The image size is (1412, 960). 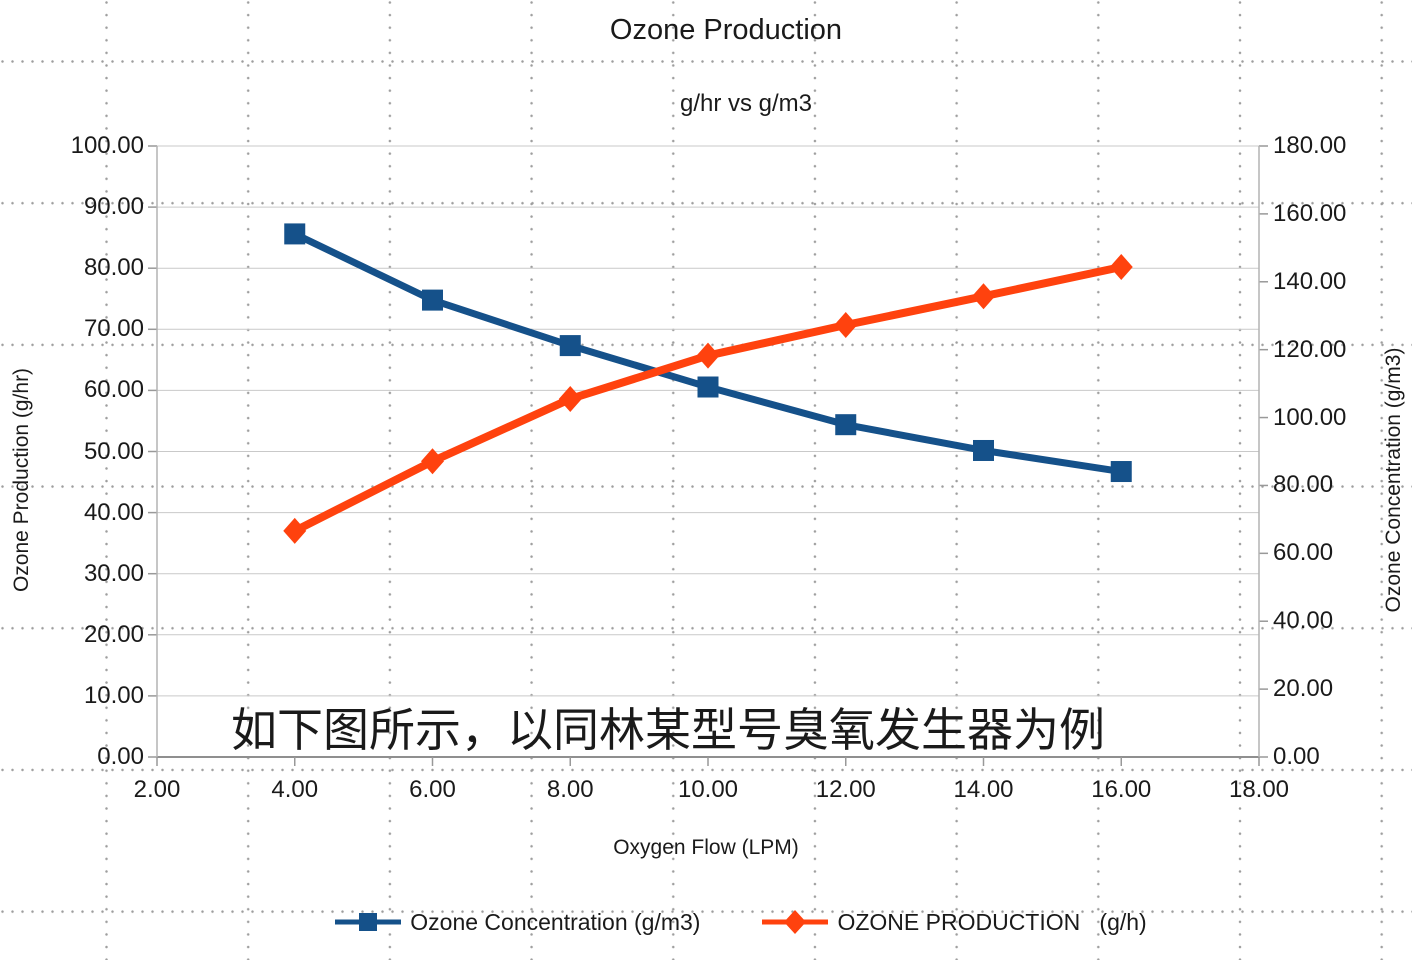 I want to click on legend-item: Ozone Concentration (g/m3), so click(x=517, y=922).